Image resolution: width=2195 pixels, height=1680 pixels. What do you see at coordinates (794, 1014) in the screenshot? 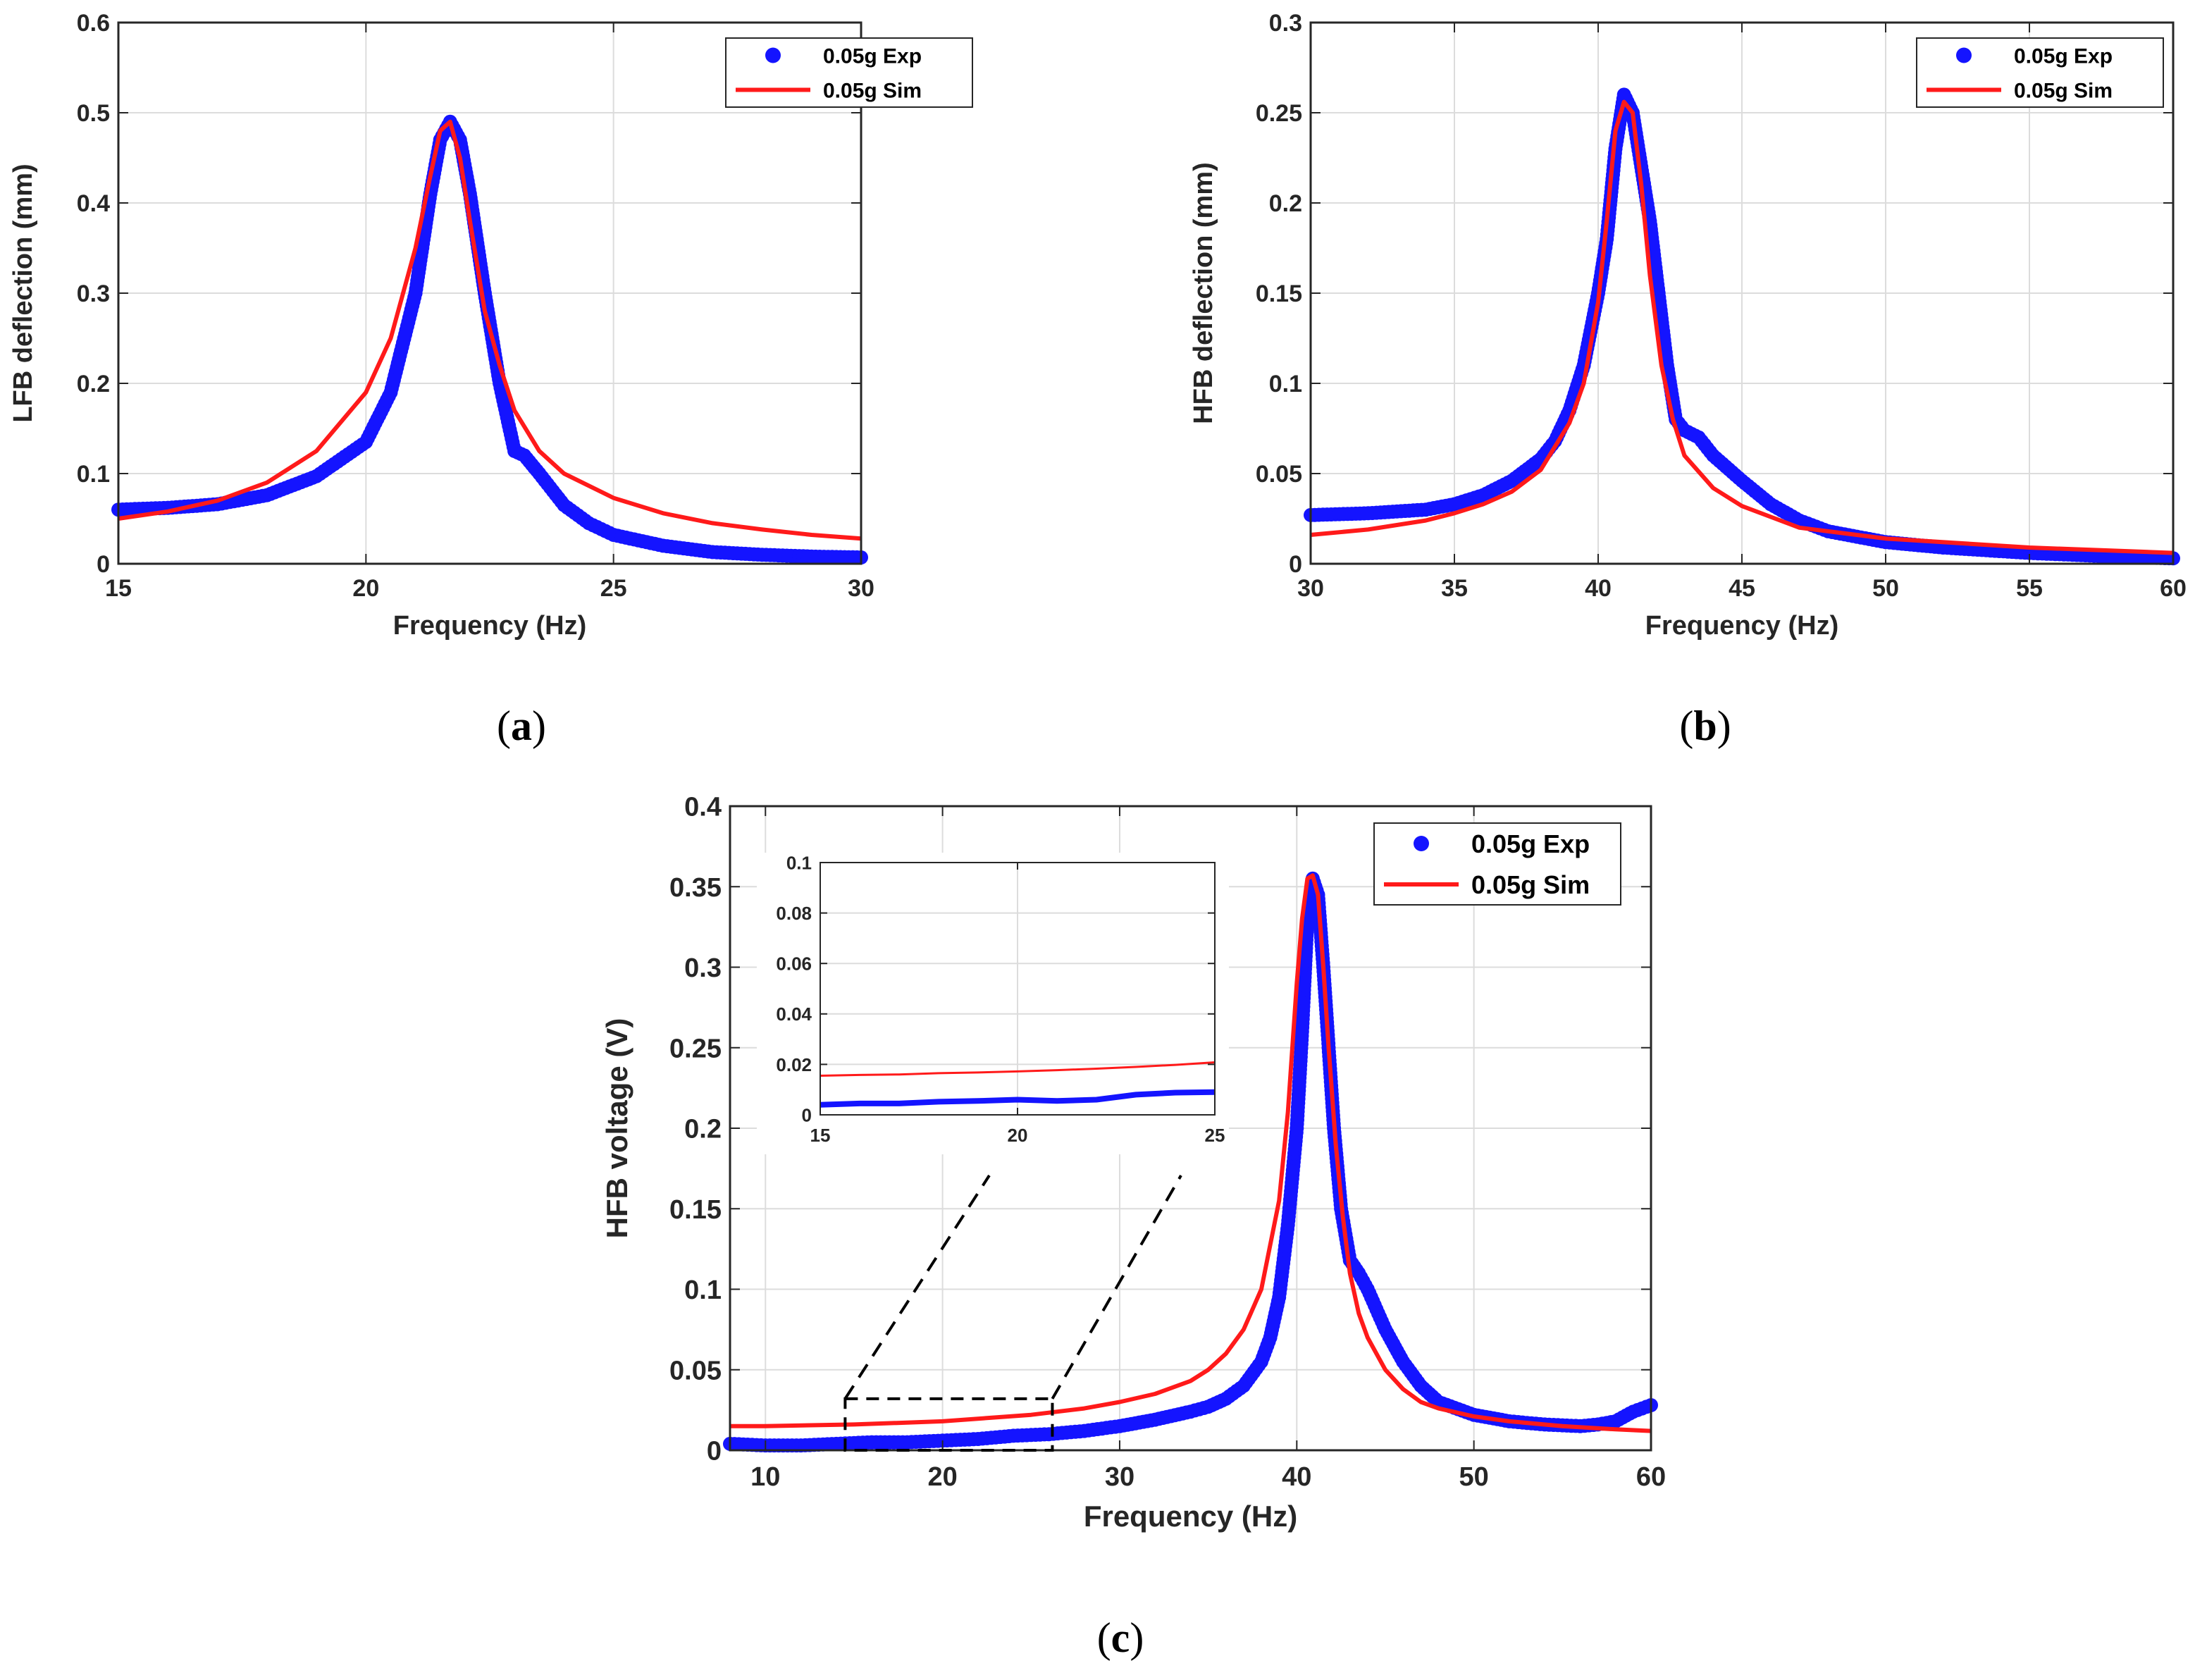
I see `y-tick-label: 0.04` at bounding box center [794, 1014].